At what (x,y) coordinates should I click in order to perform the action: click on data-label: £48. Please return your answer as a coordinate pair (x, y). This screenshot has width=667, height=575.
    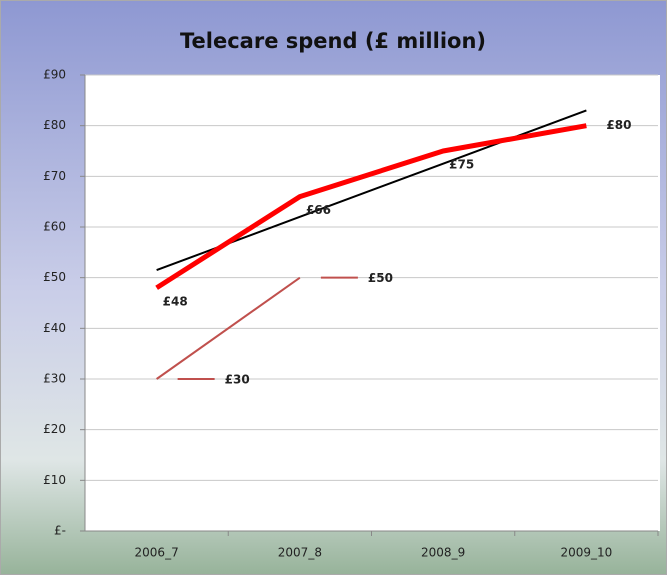
    Looking at the image, I should click on (175, 301).